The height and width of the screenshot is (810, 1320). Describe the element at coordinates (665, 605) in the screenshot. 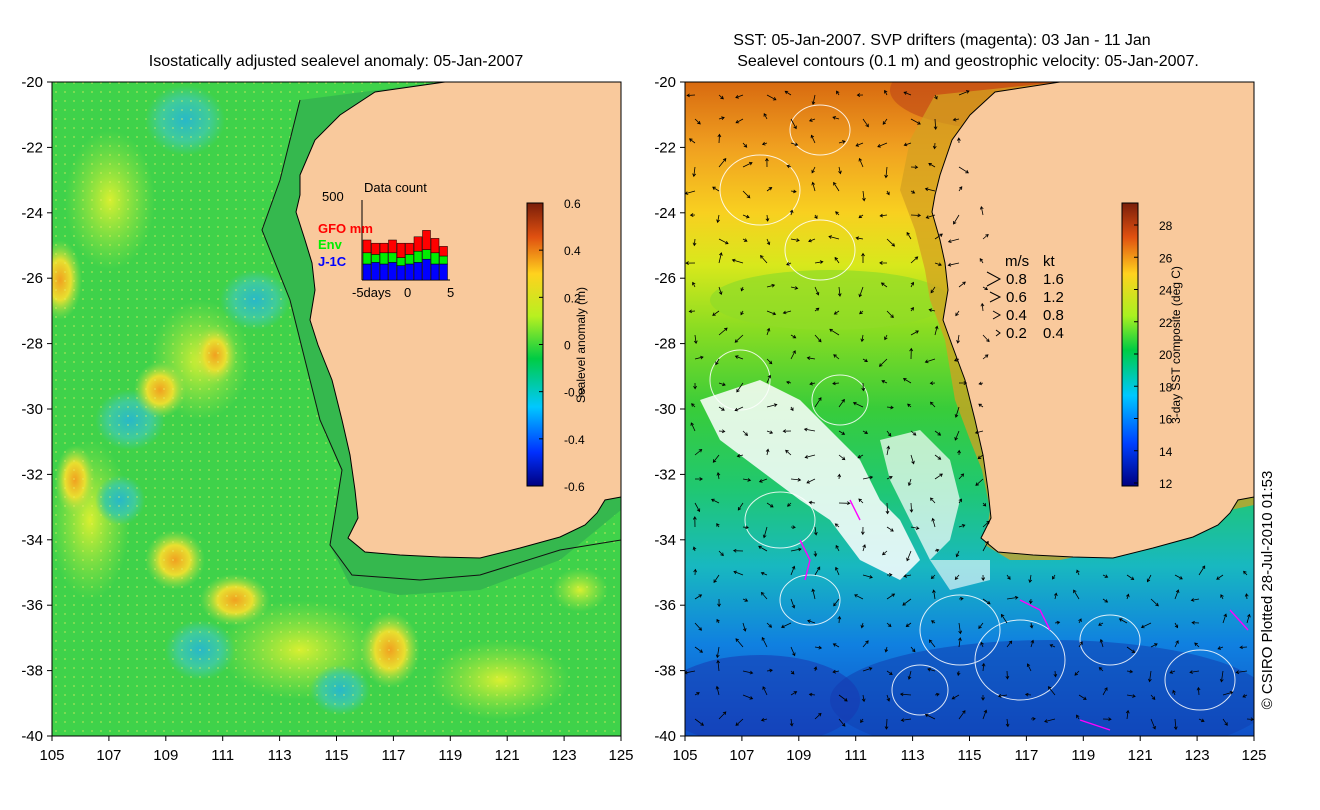

I see `y-tick-label: -36` at that location.